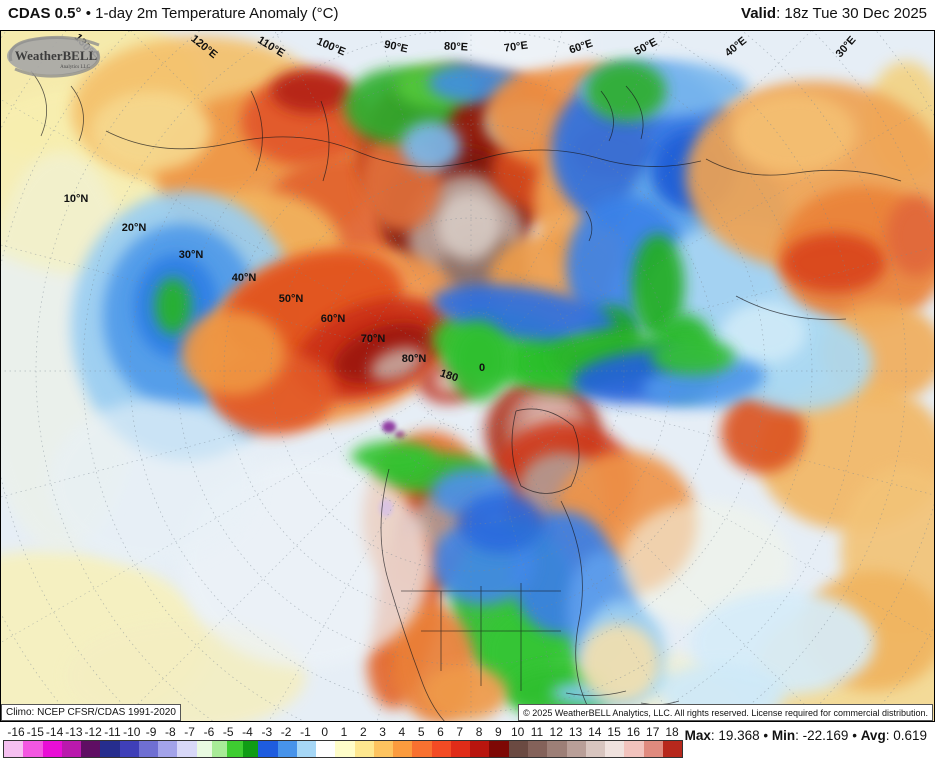  I want to click on colorbar-tick-label: 3, so click(382, 732).